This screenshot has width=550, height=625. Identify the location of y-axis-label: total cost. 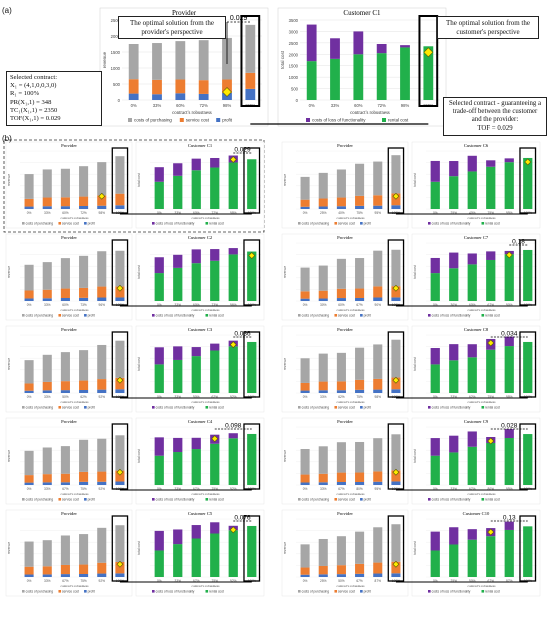
(415, 272).